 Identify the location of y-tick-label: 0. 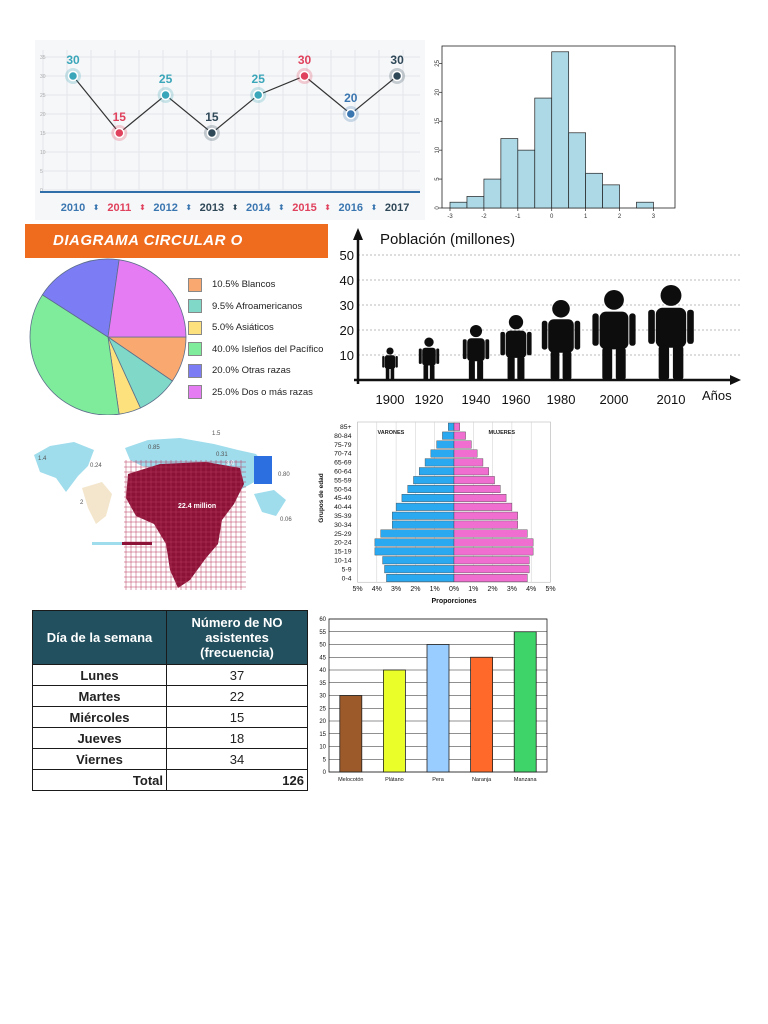
(438, 208).